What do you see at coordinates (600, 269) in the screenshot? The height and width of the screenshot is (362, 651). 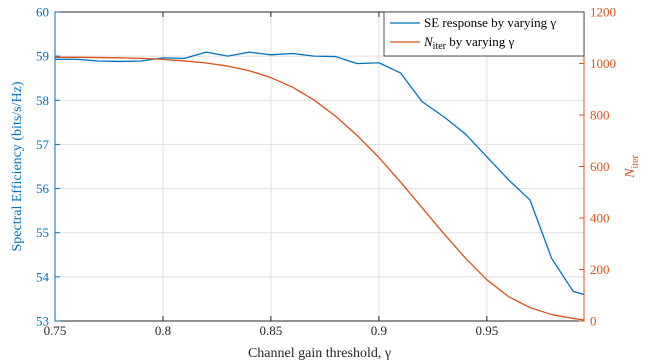 I see `y-right-tick-label: 200` at bounding box center [600, 269].